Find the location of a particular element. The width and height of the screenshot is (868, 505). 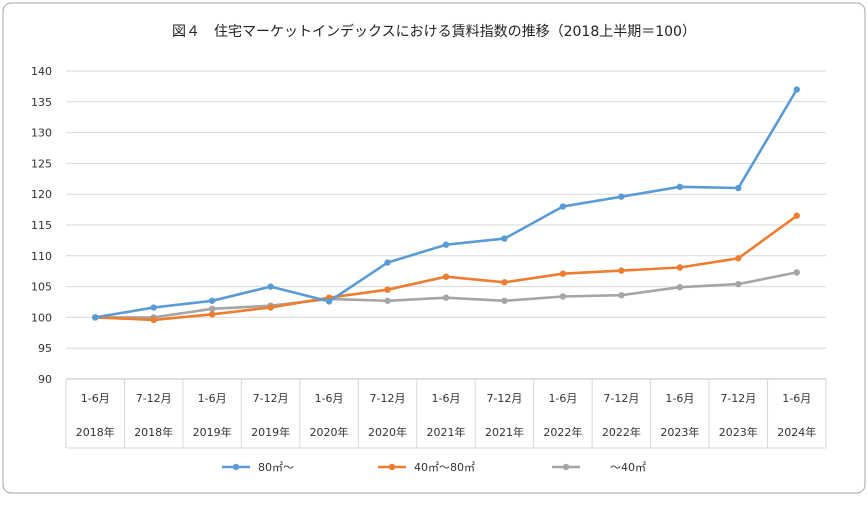

chart-title: 図４ 住宅マーケットインデックスにおける賃料指数の推移（2018上半期＝100） is located at coordinates (434, 31).